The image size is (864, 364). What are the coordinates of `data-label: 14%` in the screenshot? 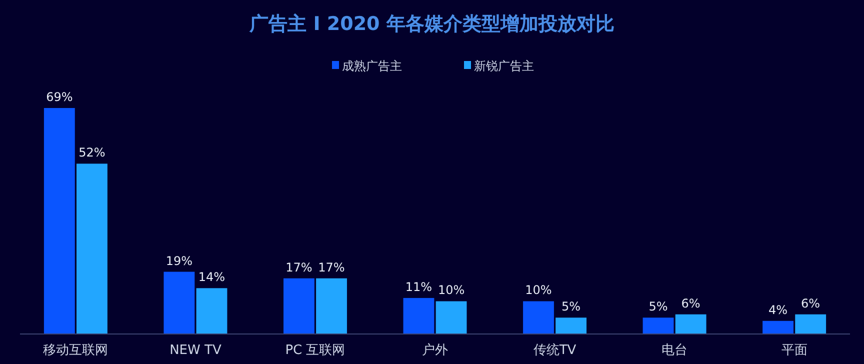 It's located at (212, 277).